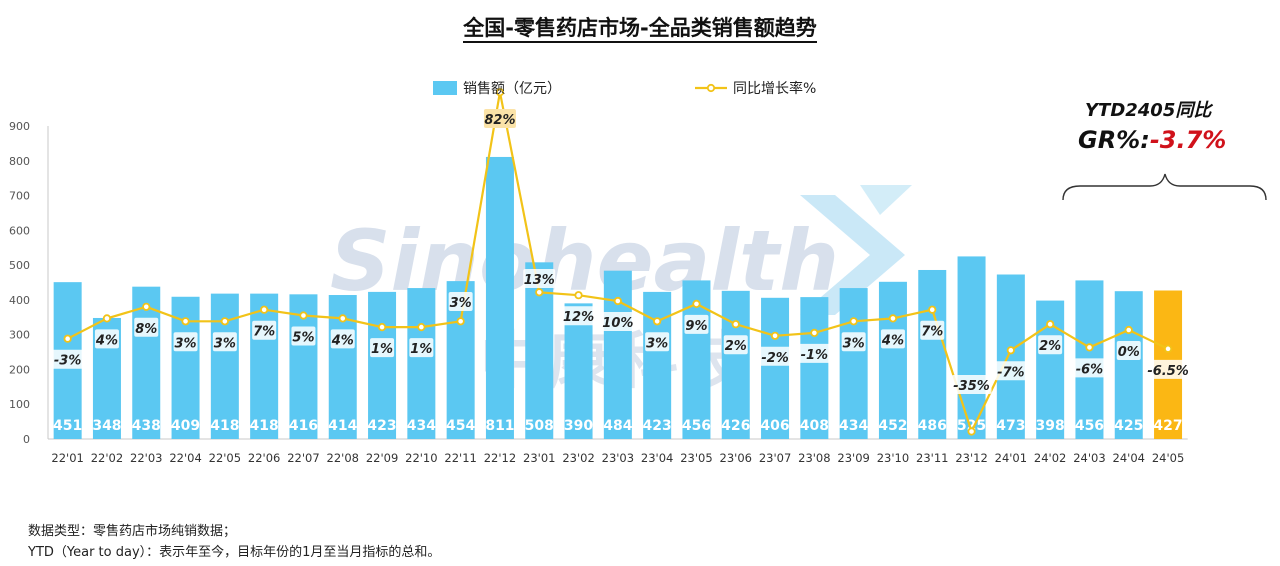  What do you see at coordinates (1050, 426) in the screenshot?
I see `bar-value-label: 398` at bounding box center [1050, 426].